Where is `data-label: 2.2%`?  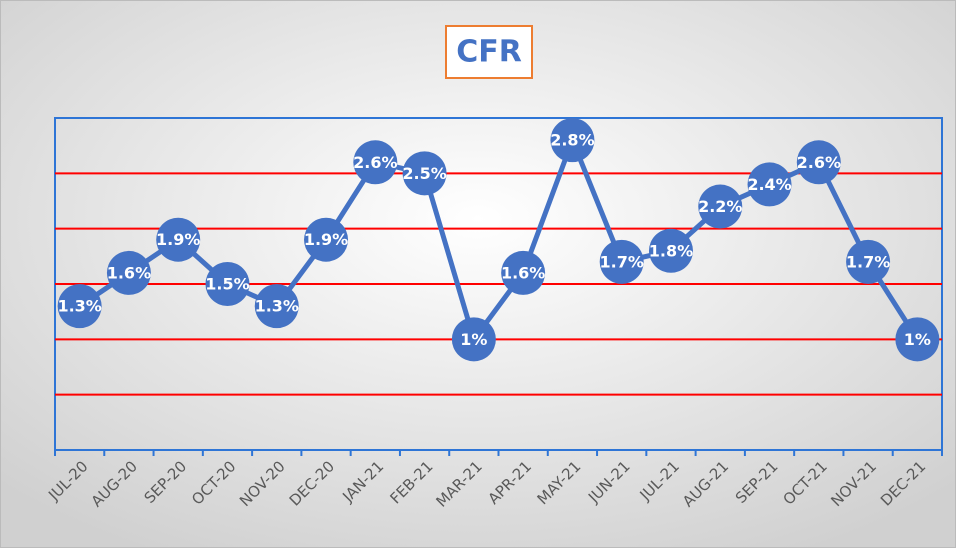
data-label: 2.2% is located at coordinates (720, 206).